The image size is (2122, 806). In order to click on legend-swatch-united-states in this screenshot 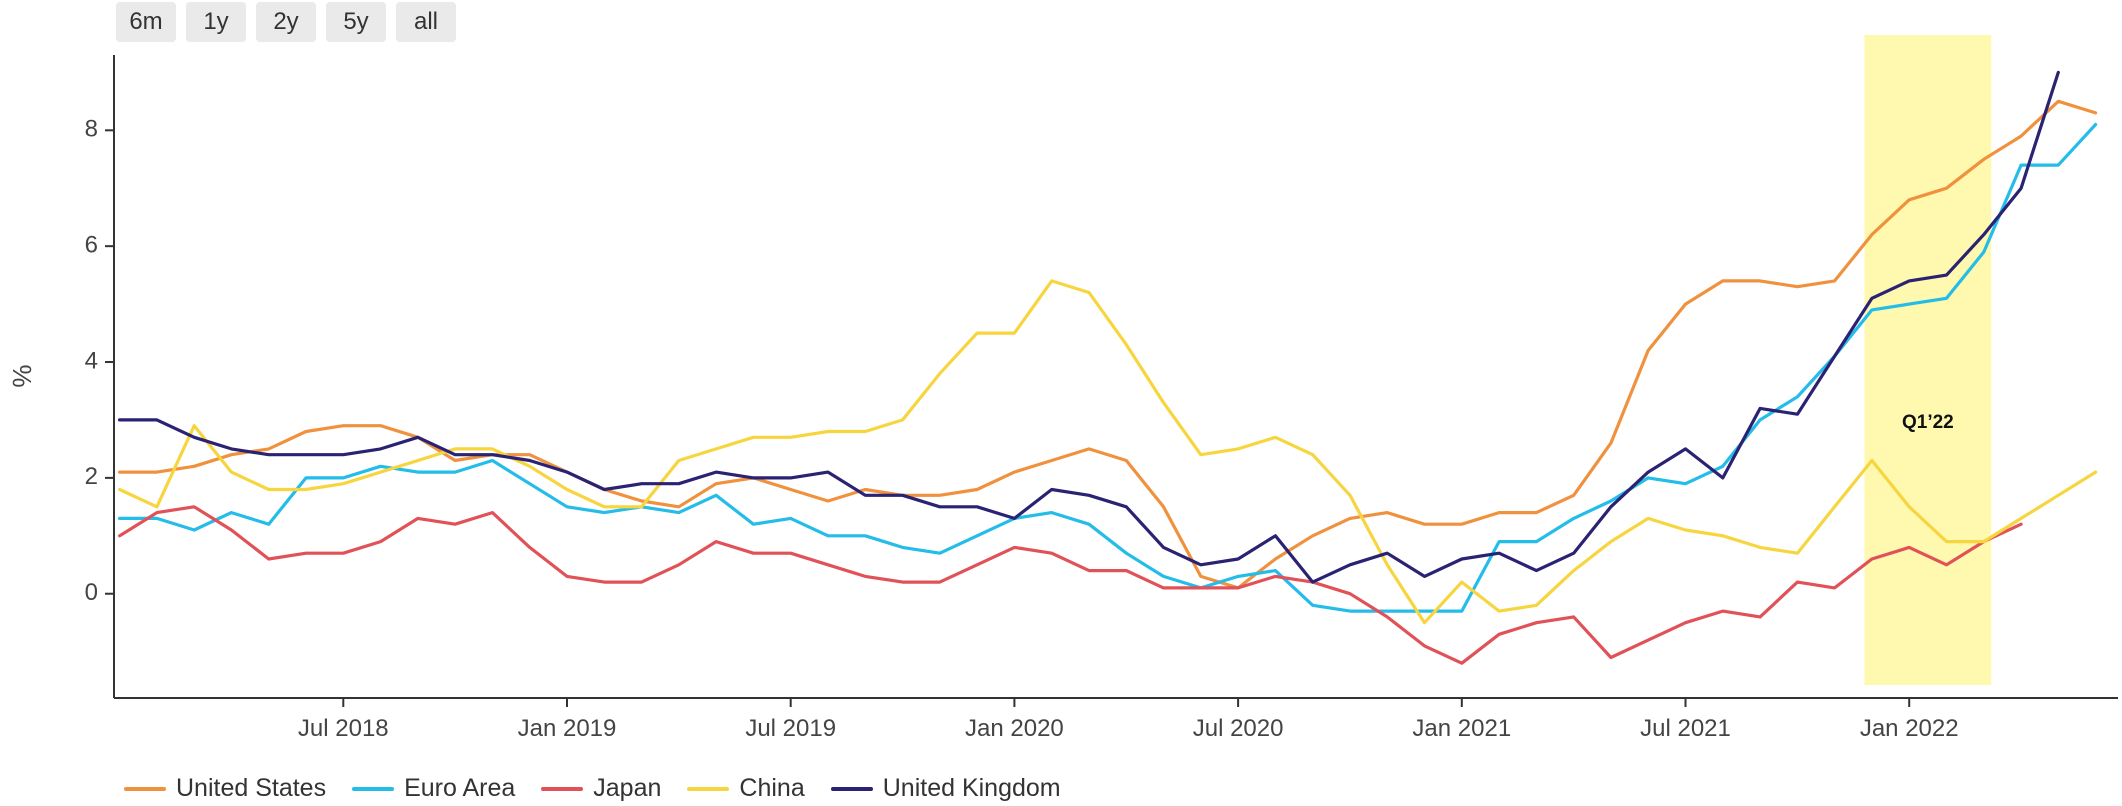, I will do `click(145, 788)`.